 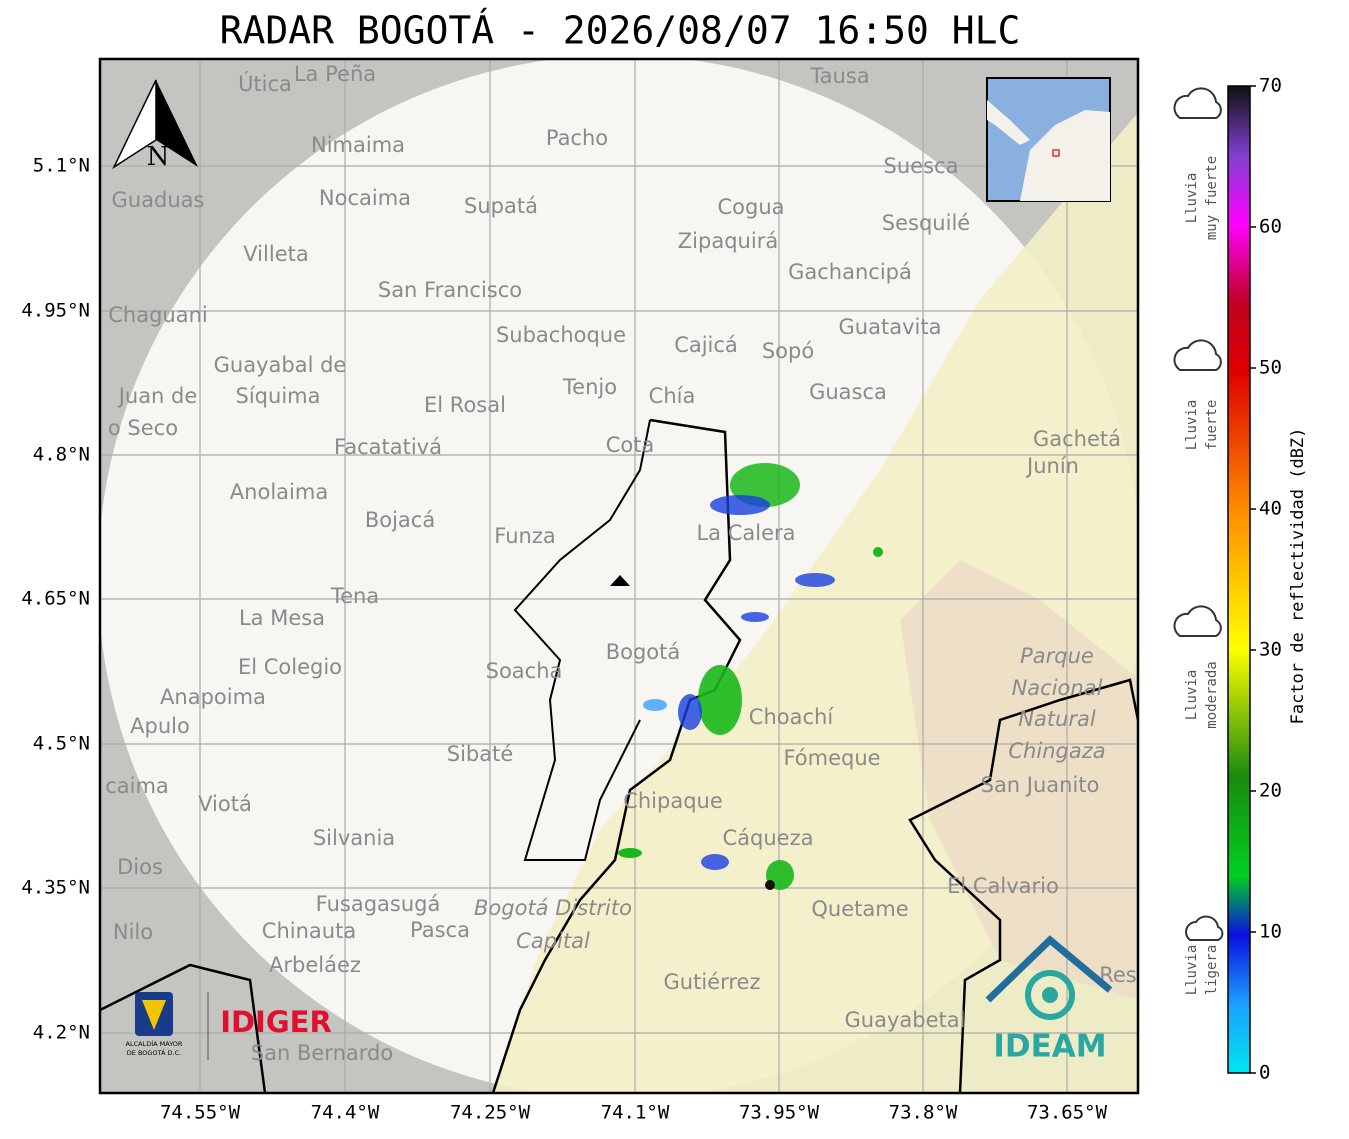 What do you see at coordinates (923, 1113) in the screenshot?
I see `lon-label: 73.8°W` at bounding box center [923, 1113].